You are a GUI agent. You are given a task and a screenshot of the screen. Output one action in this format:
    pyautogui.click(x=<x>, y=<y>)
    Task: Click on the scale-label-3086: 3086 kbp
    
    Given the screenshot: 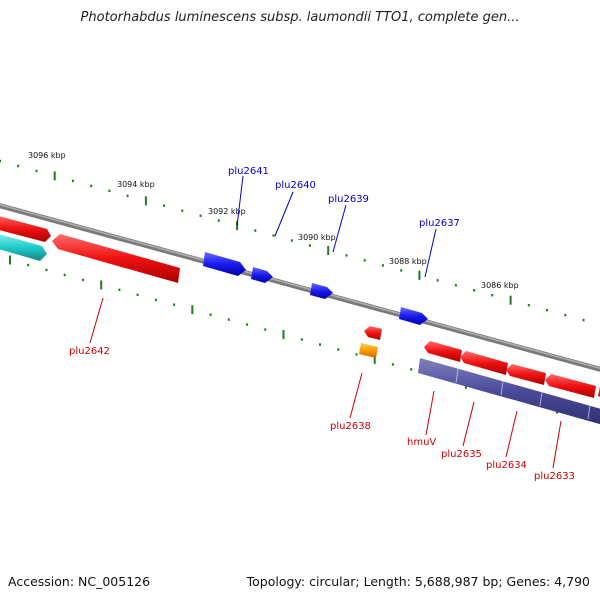 What is the action you would take?
    pyautogui.click(x=500, y=285)
    